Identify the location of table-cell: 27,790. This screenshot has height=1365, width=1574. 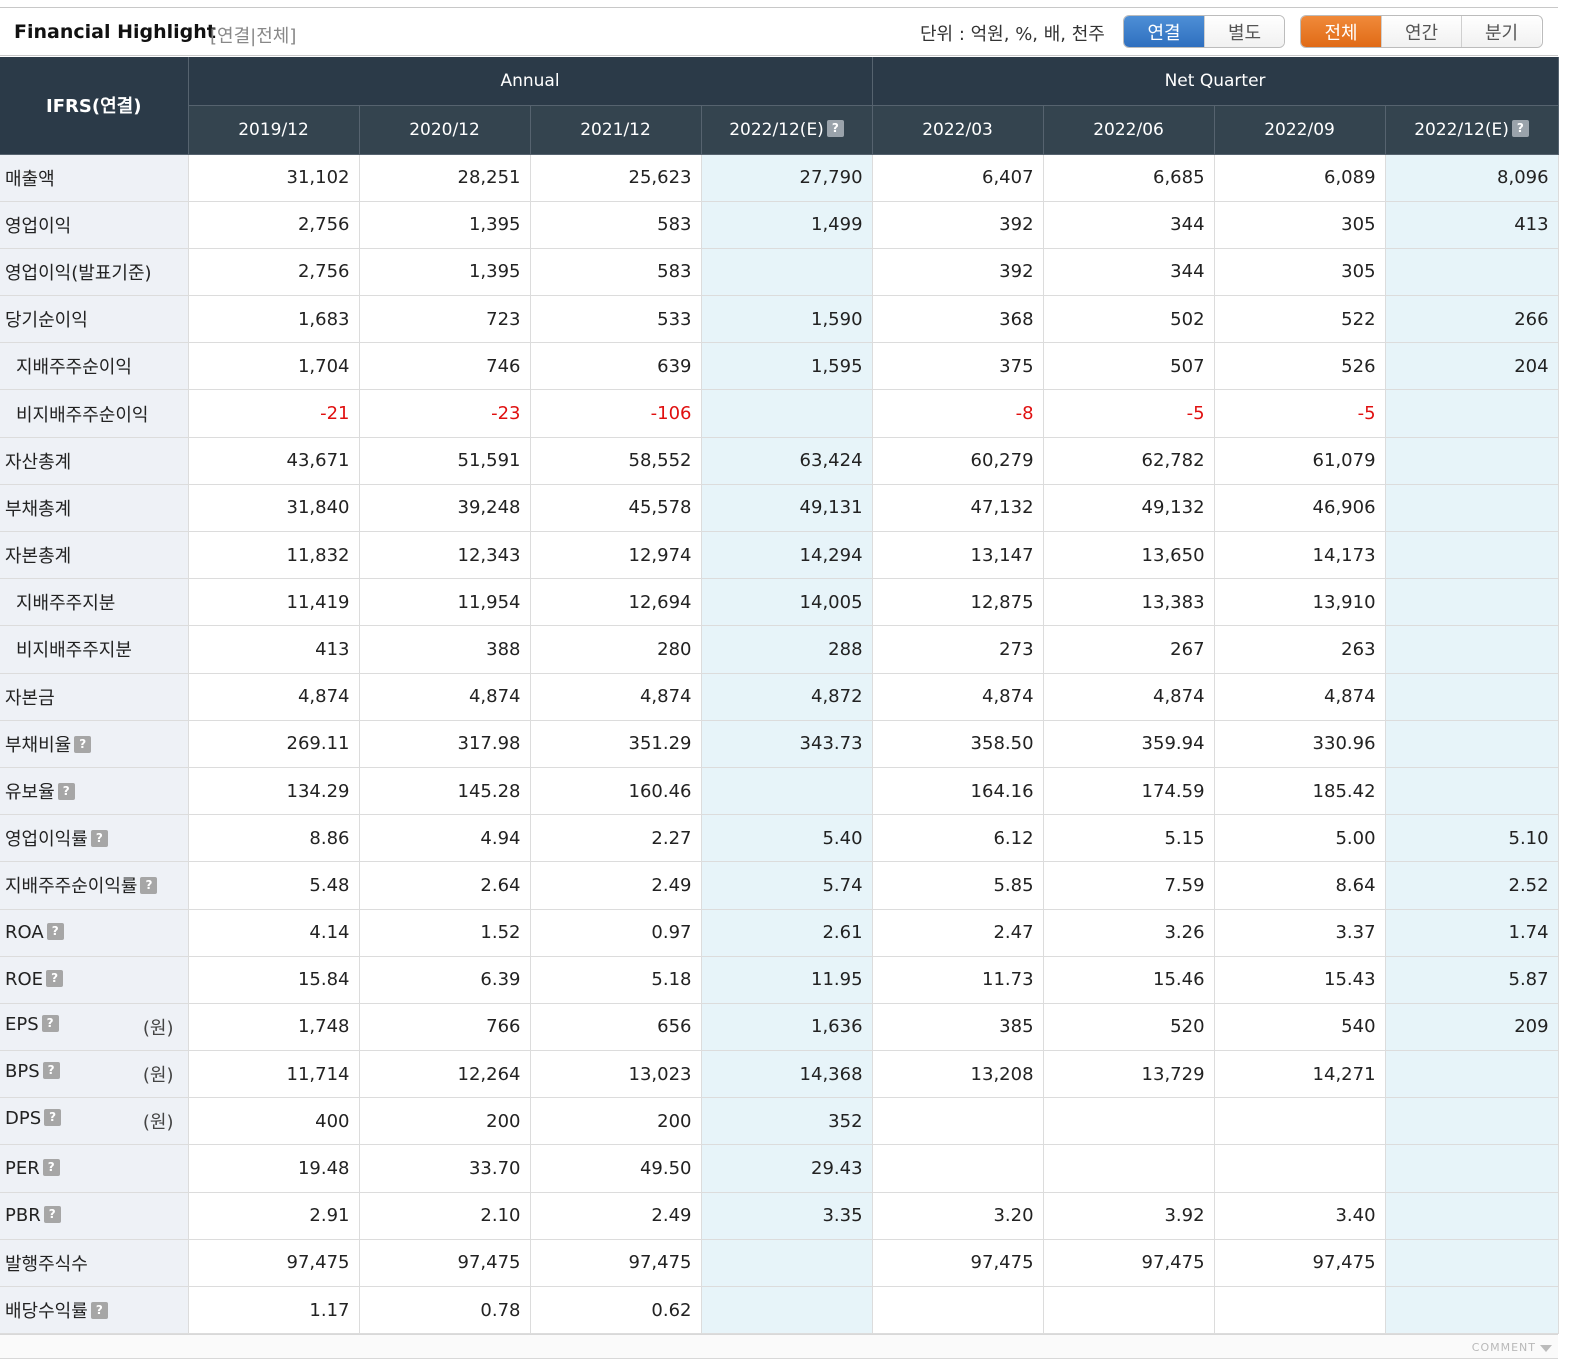
(787, 178).